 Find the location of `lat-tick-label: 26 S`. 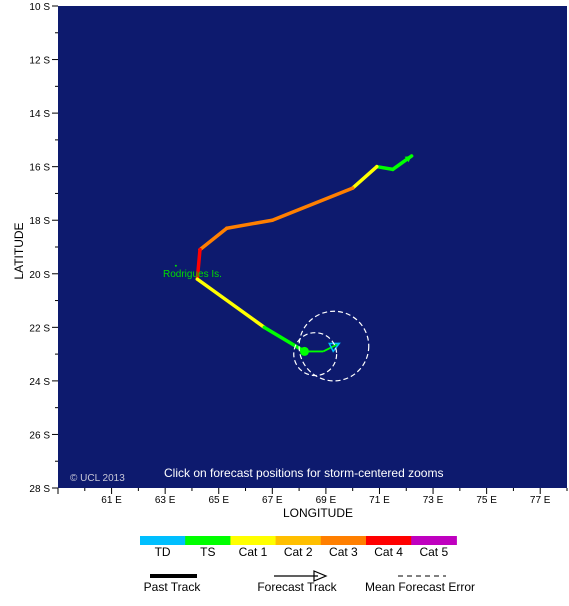

lat-tick-label: 26 S is located at coordinates (39, 435).